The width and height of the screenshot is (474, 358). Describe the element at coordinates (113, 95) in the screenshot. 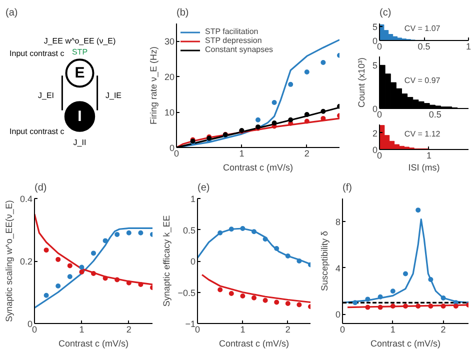

I see `text: J_IE` at that location.